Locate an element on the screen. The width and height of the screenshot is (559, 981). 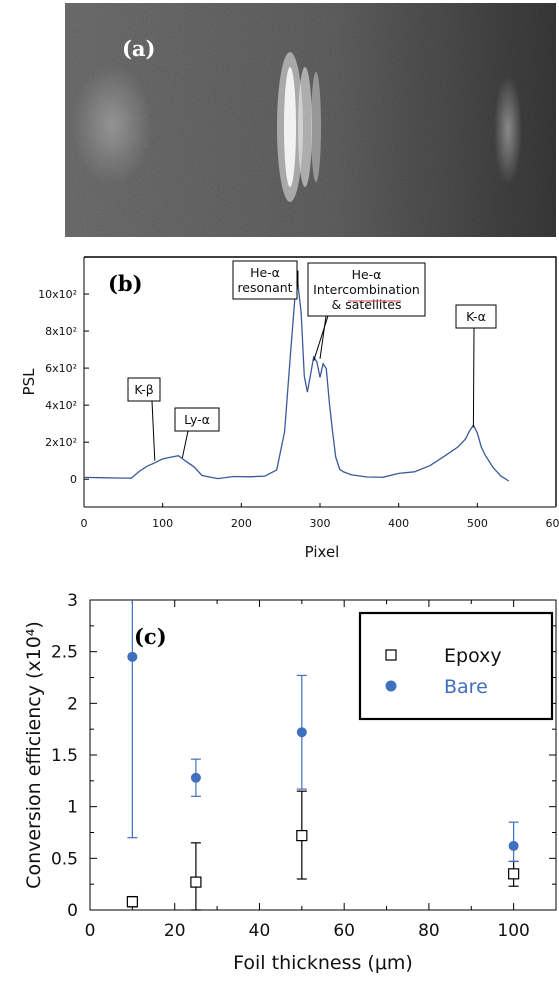
annotation-text: Ly-α is located at coordinates (197, 419).